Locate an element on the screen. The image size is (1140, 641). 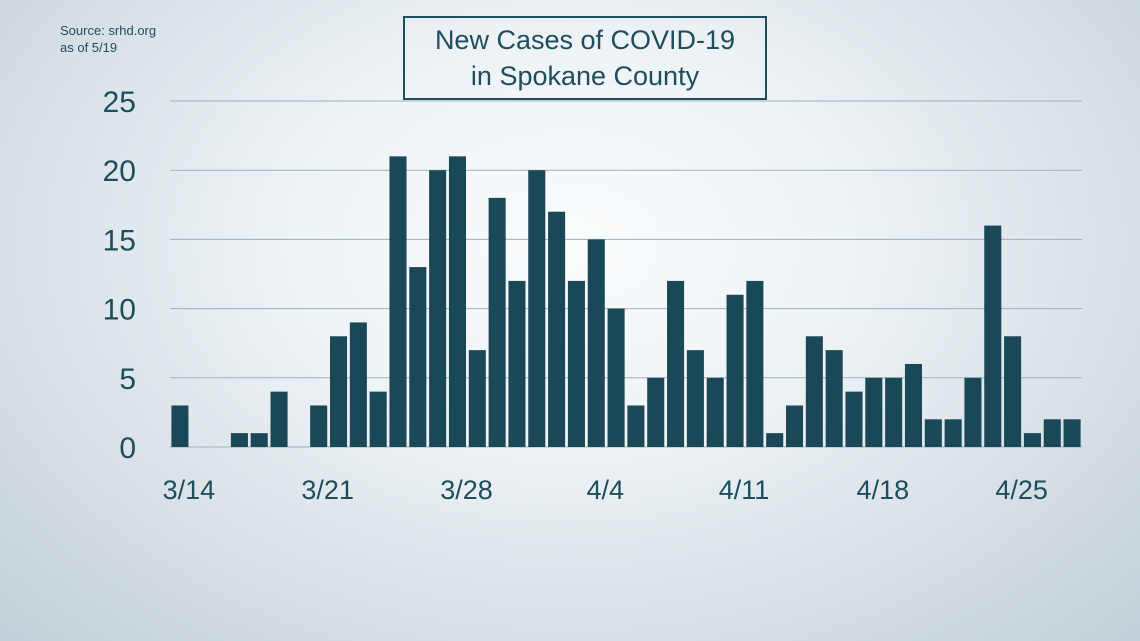
source-note: Source: srhd.org as of 5/19 is located at coordinates (108, 39).